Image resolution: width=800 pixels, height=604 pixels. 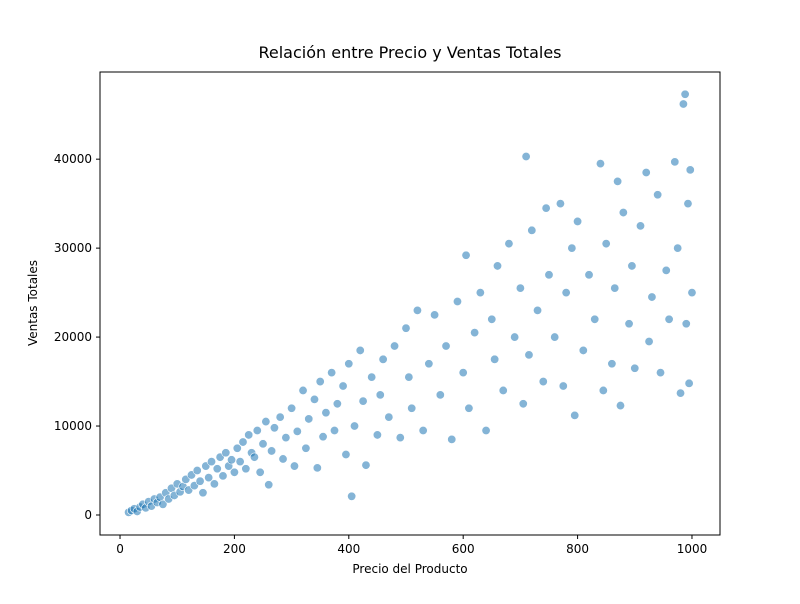 What do you see at coordinates (348, 549) in the screenshot?
I see `x-tick-label: 400` at bounding box center [348, 549].